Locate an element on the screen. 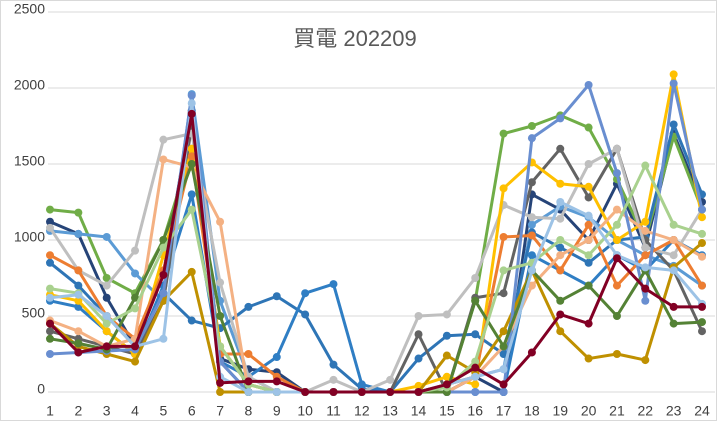 Image resolution: width=725 pixels, height=423 pixels. x-tick-label: 19 is located at coordinates (560, 411).